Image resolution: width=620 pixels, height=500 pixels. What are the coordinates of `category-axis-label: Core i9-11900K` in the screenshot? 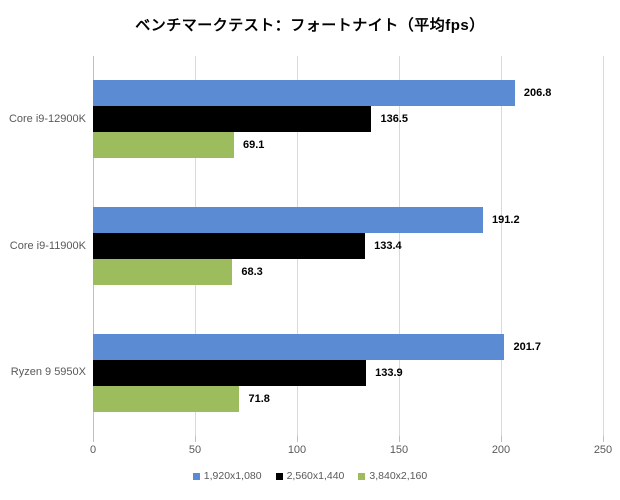 It's located at (47, 245).